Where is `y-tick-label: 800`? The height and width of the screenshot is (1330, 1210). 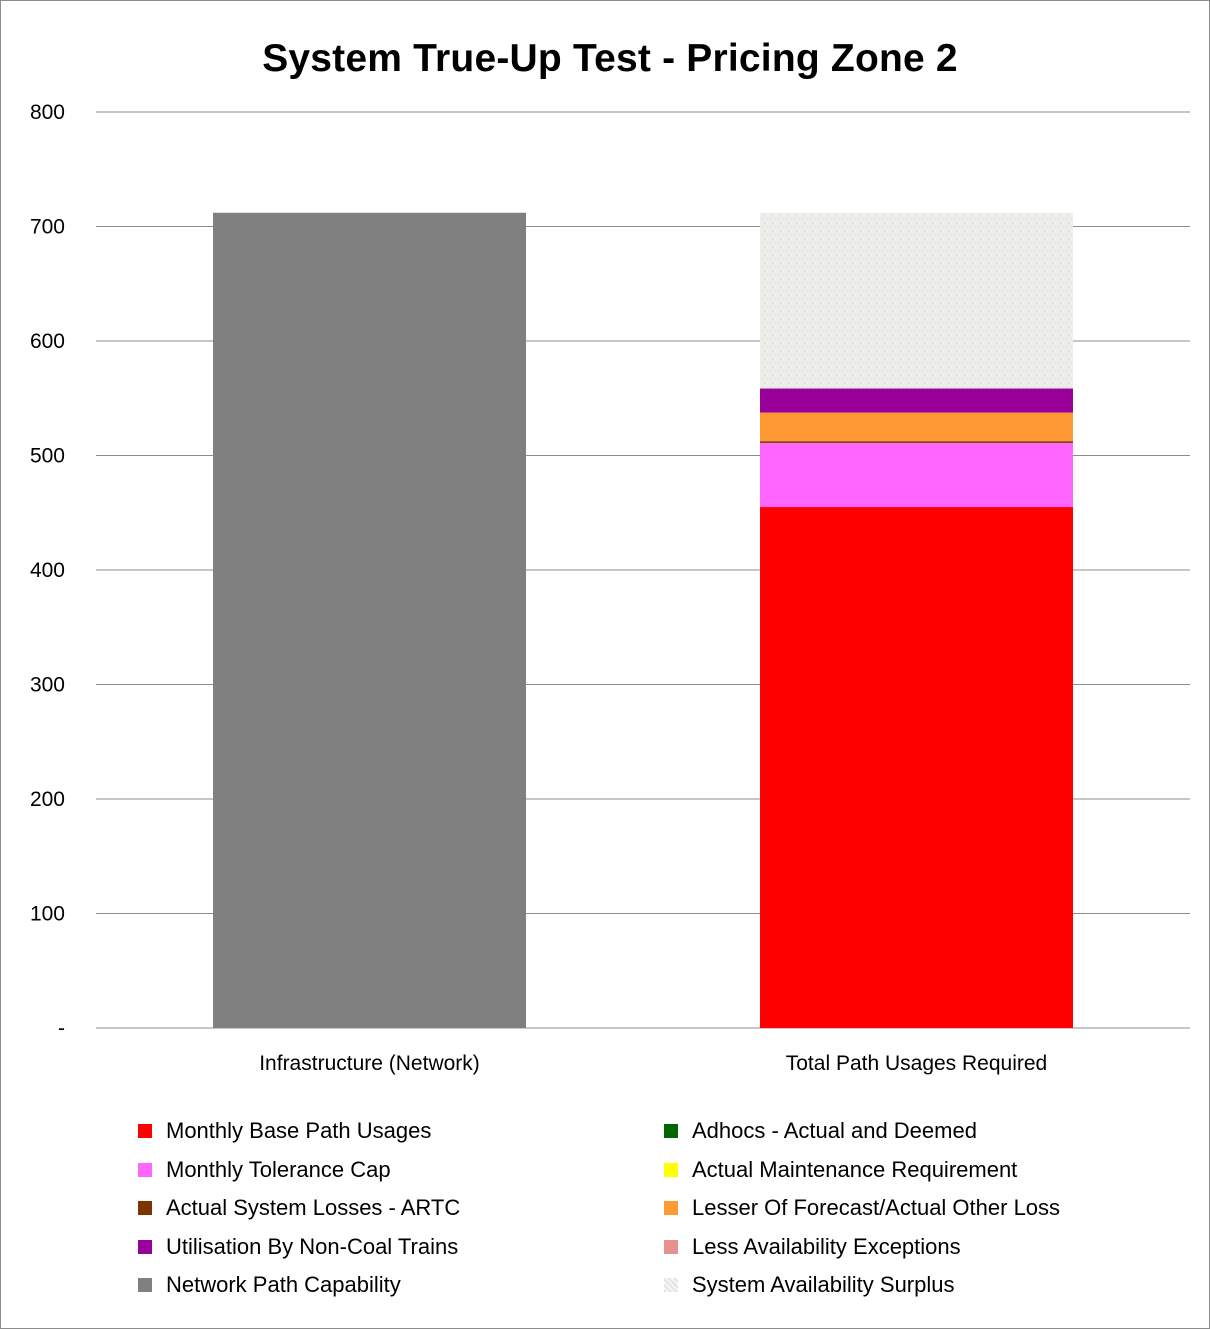
y-tick-label: 800 is located at coordinates (47, 112).